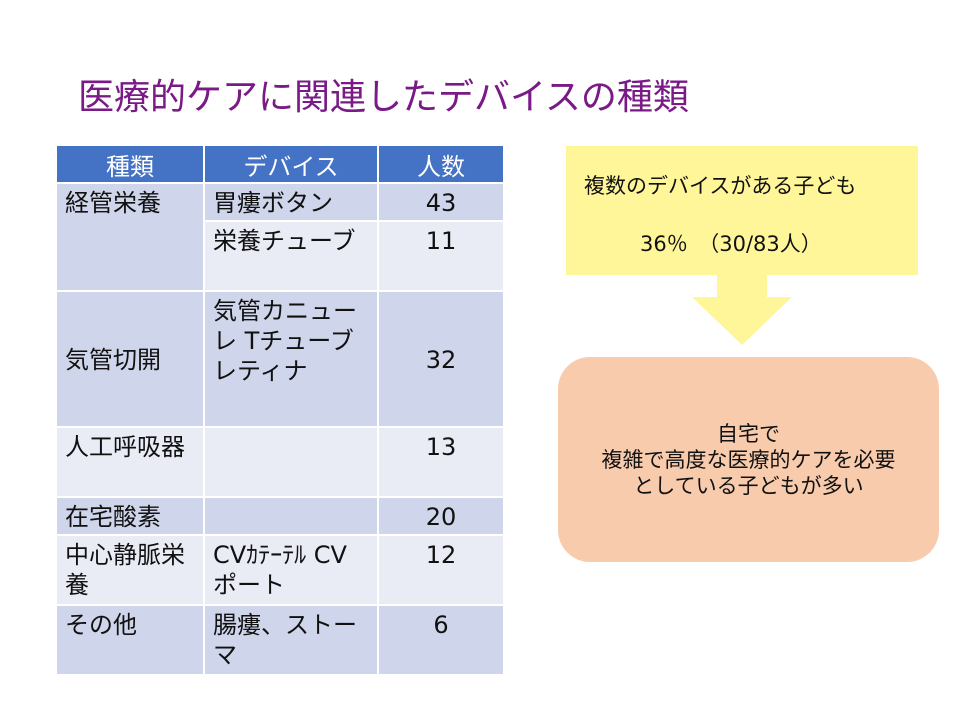 Image resolution: width=960 pixels, height=720 pixels. I want to click on cell-count: 13, so click(440, 462).